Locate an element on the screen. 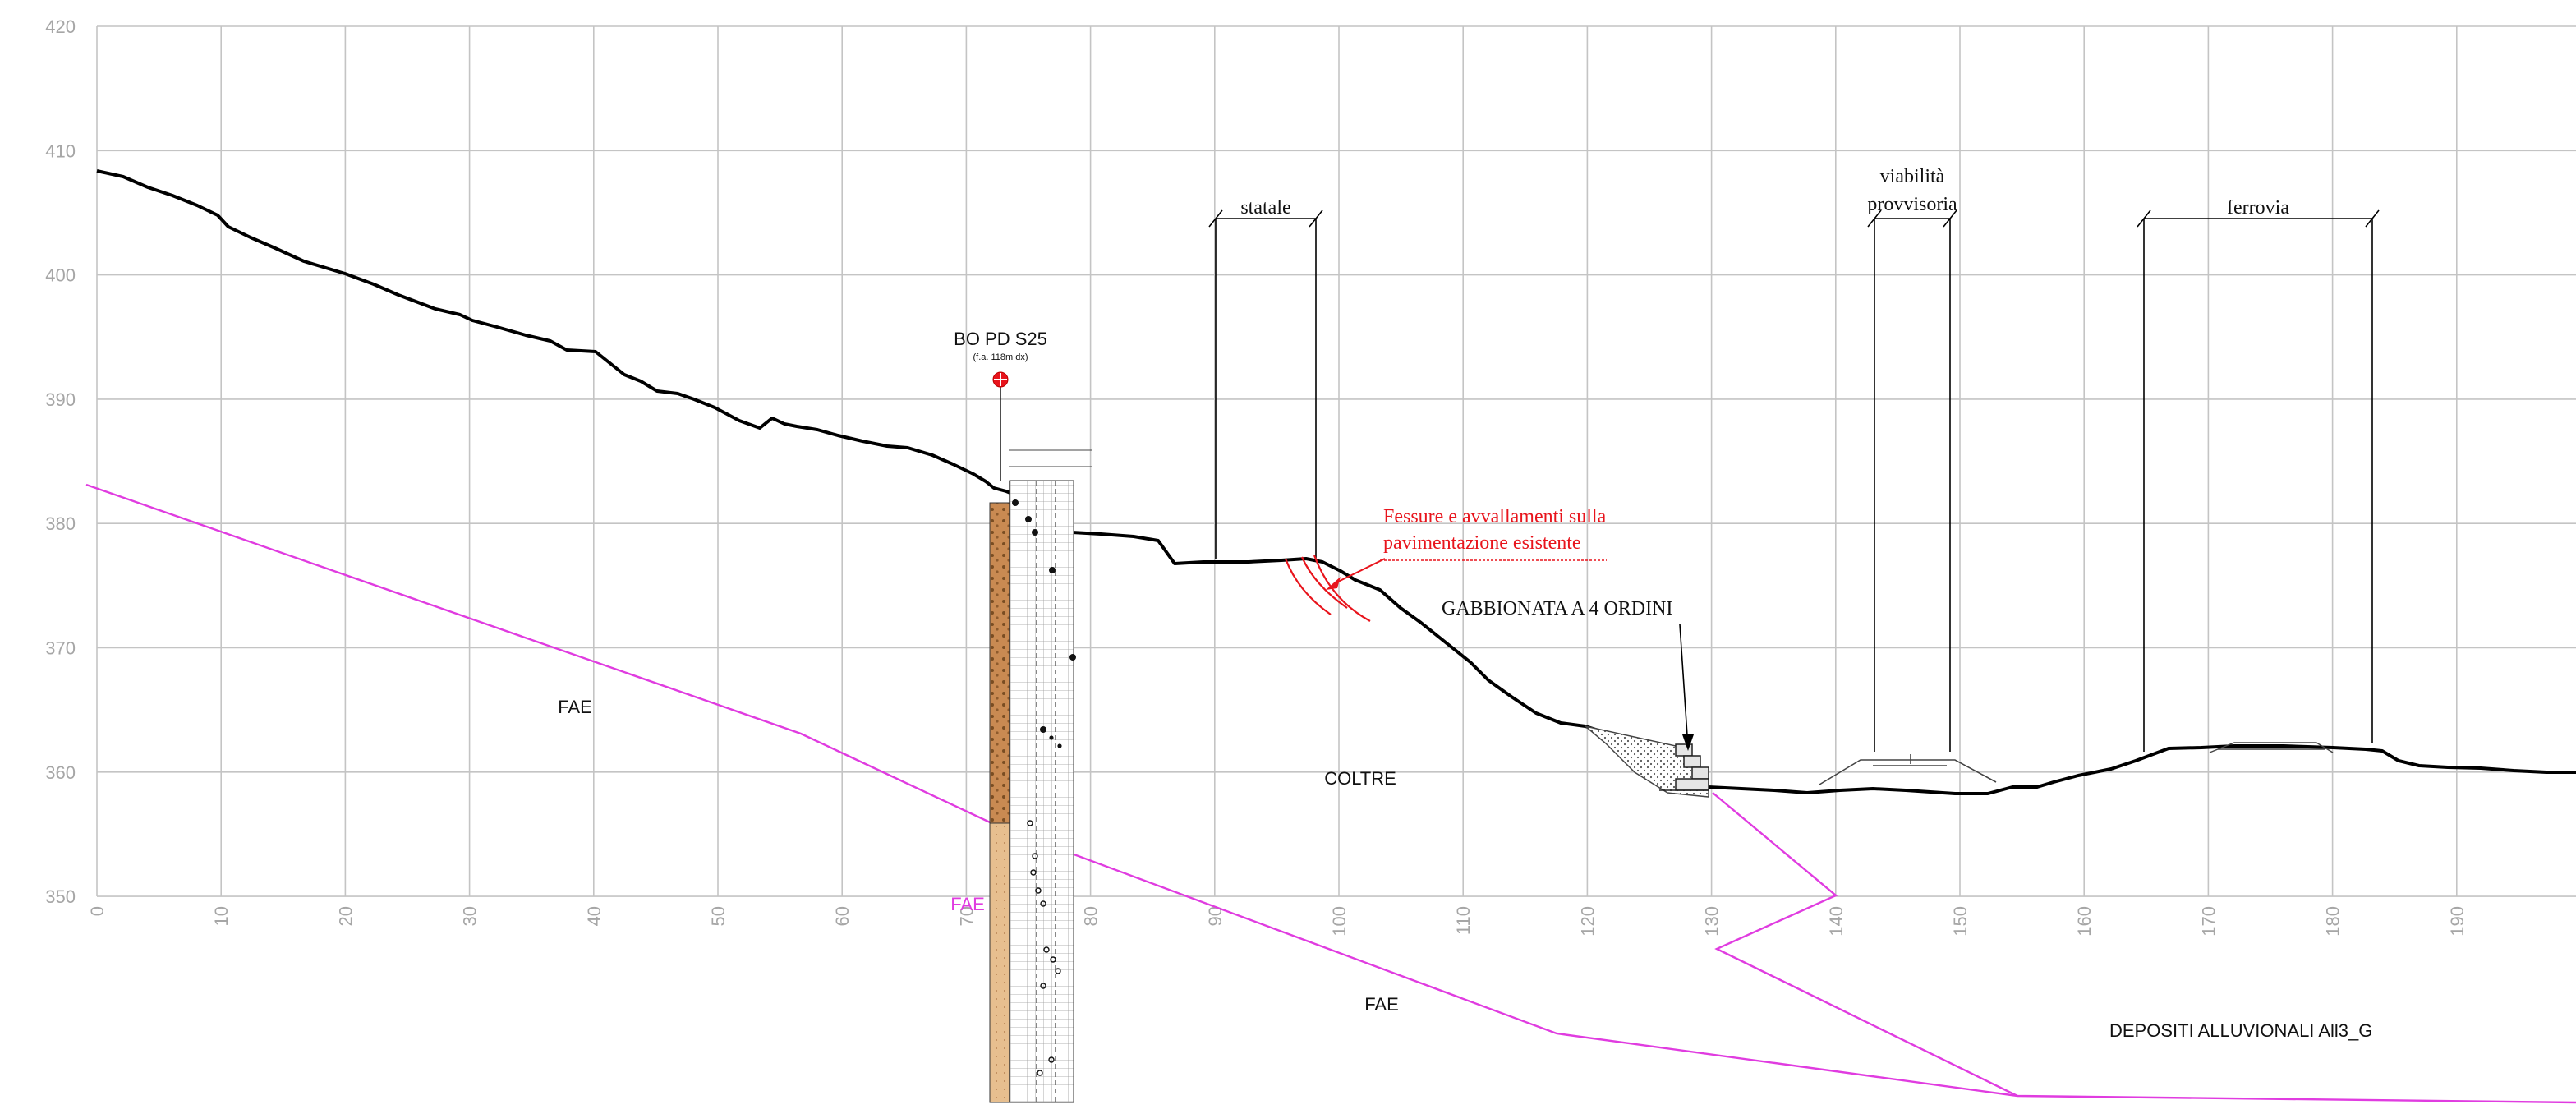 The width and height of the screenshot is (2576, 1114). viabilita-dimension is located at coordinates (1912, 480).